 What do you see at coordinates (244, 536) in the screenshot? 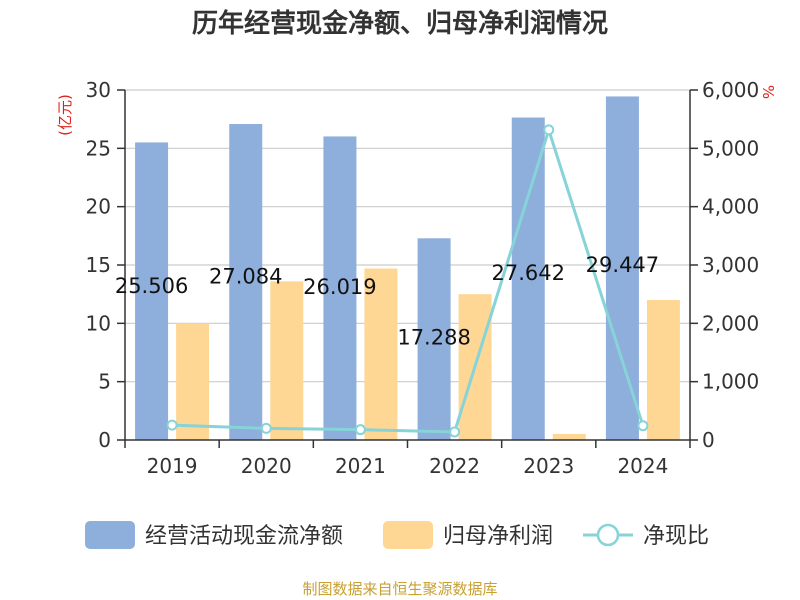
I see `legend-label-cashflow: 经营活动现金流净额` at bounding box center [244, 536].